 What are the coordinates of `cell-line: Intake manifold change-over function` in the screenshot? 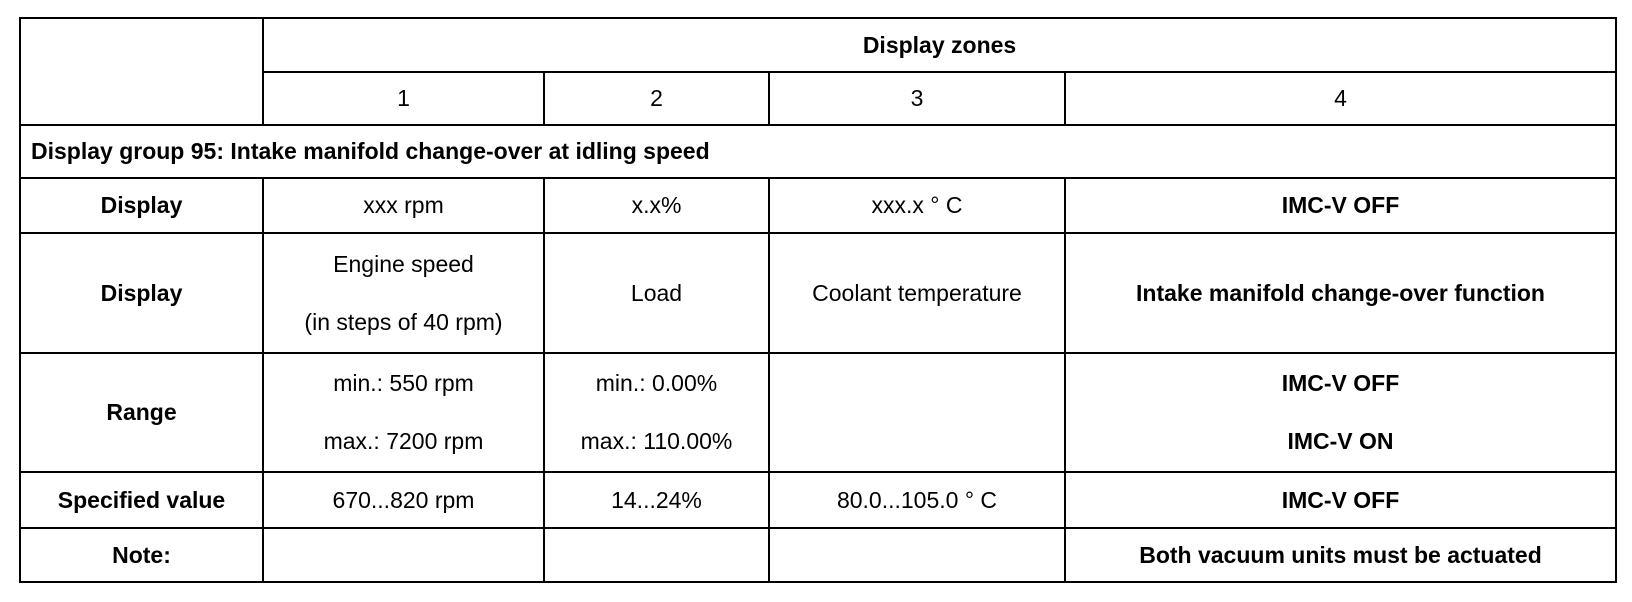 It's located at (1340, 293).